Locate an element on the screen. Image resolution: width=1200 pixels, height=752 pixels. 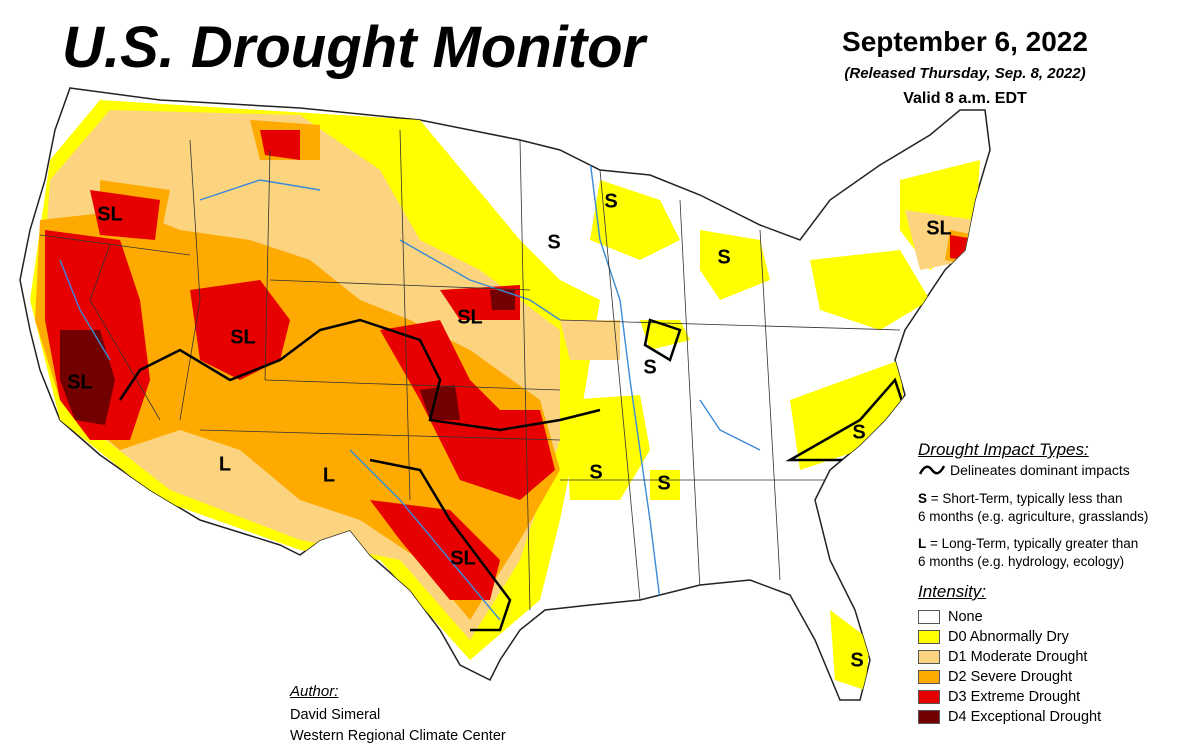
release-date: (Released Thursday, Sep. 8, 2022) is located at coordinates (965, 73).